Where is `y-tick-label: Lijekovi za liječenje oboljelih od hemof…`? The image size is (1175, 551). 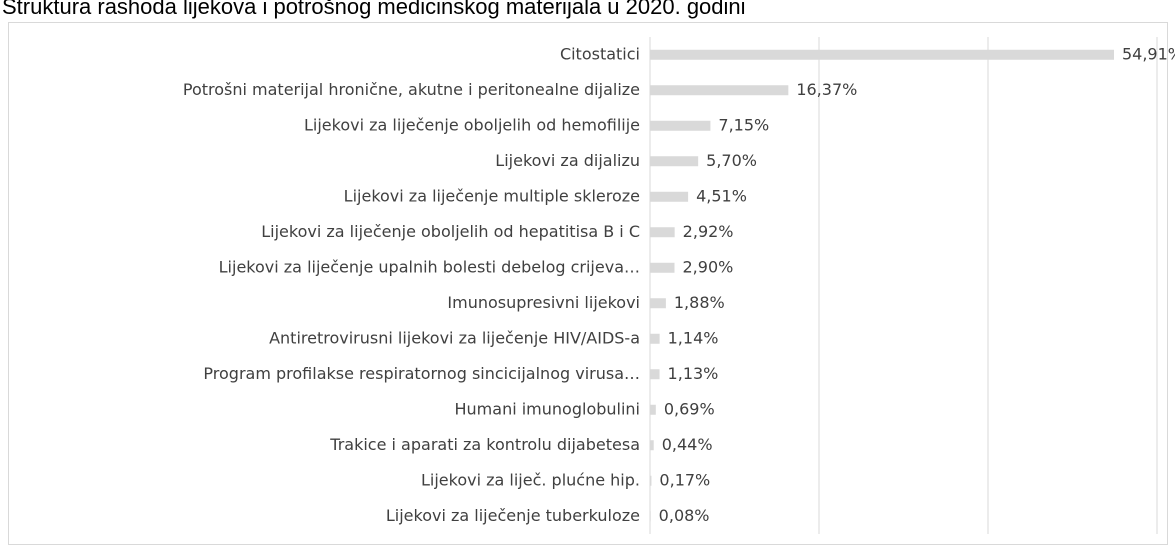
y-tick-label: Lijekovi za liječenje oboljelih od hemof… is located at coordinates (472, 124).